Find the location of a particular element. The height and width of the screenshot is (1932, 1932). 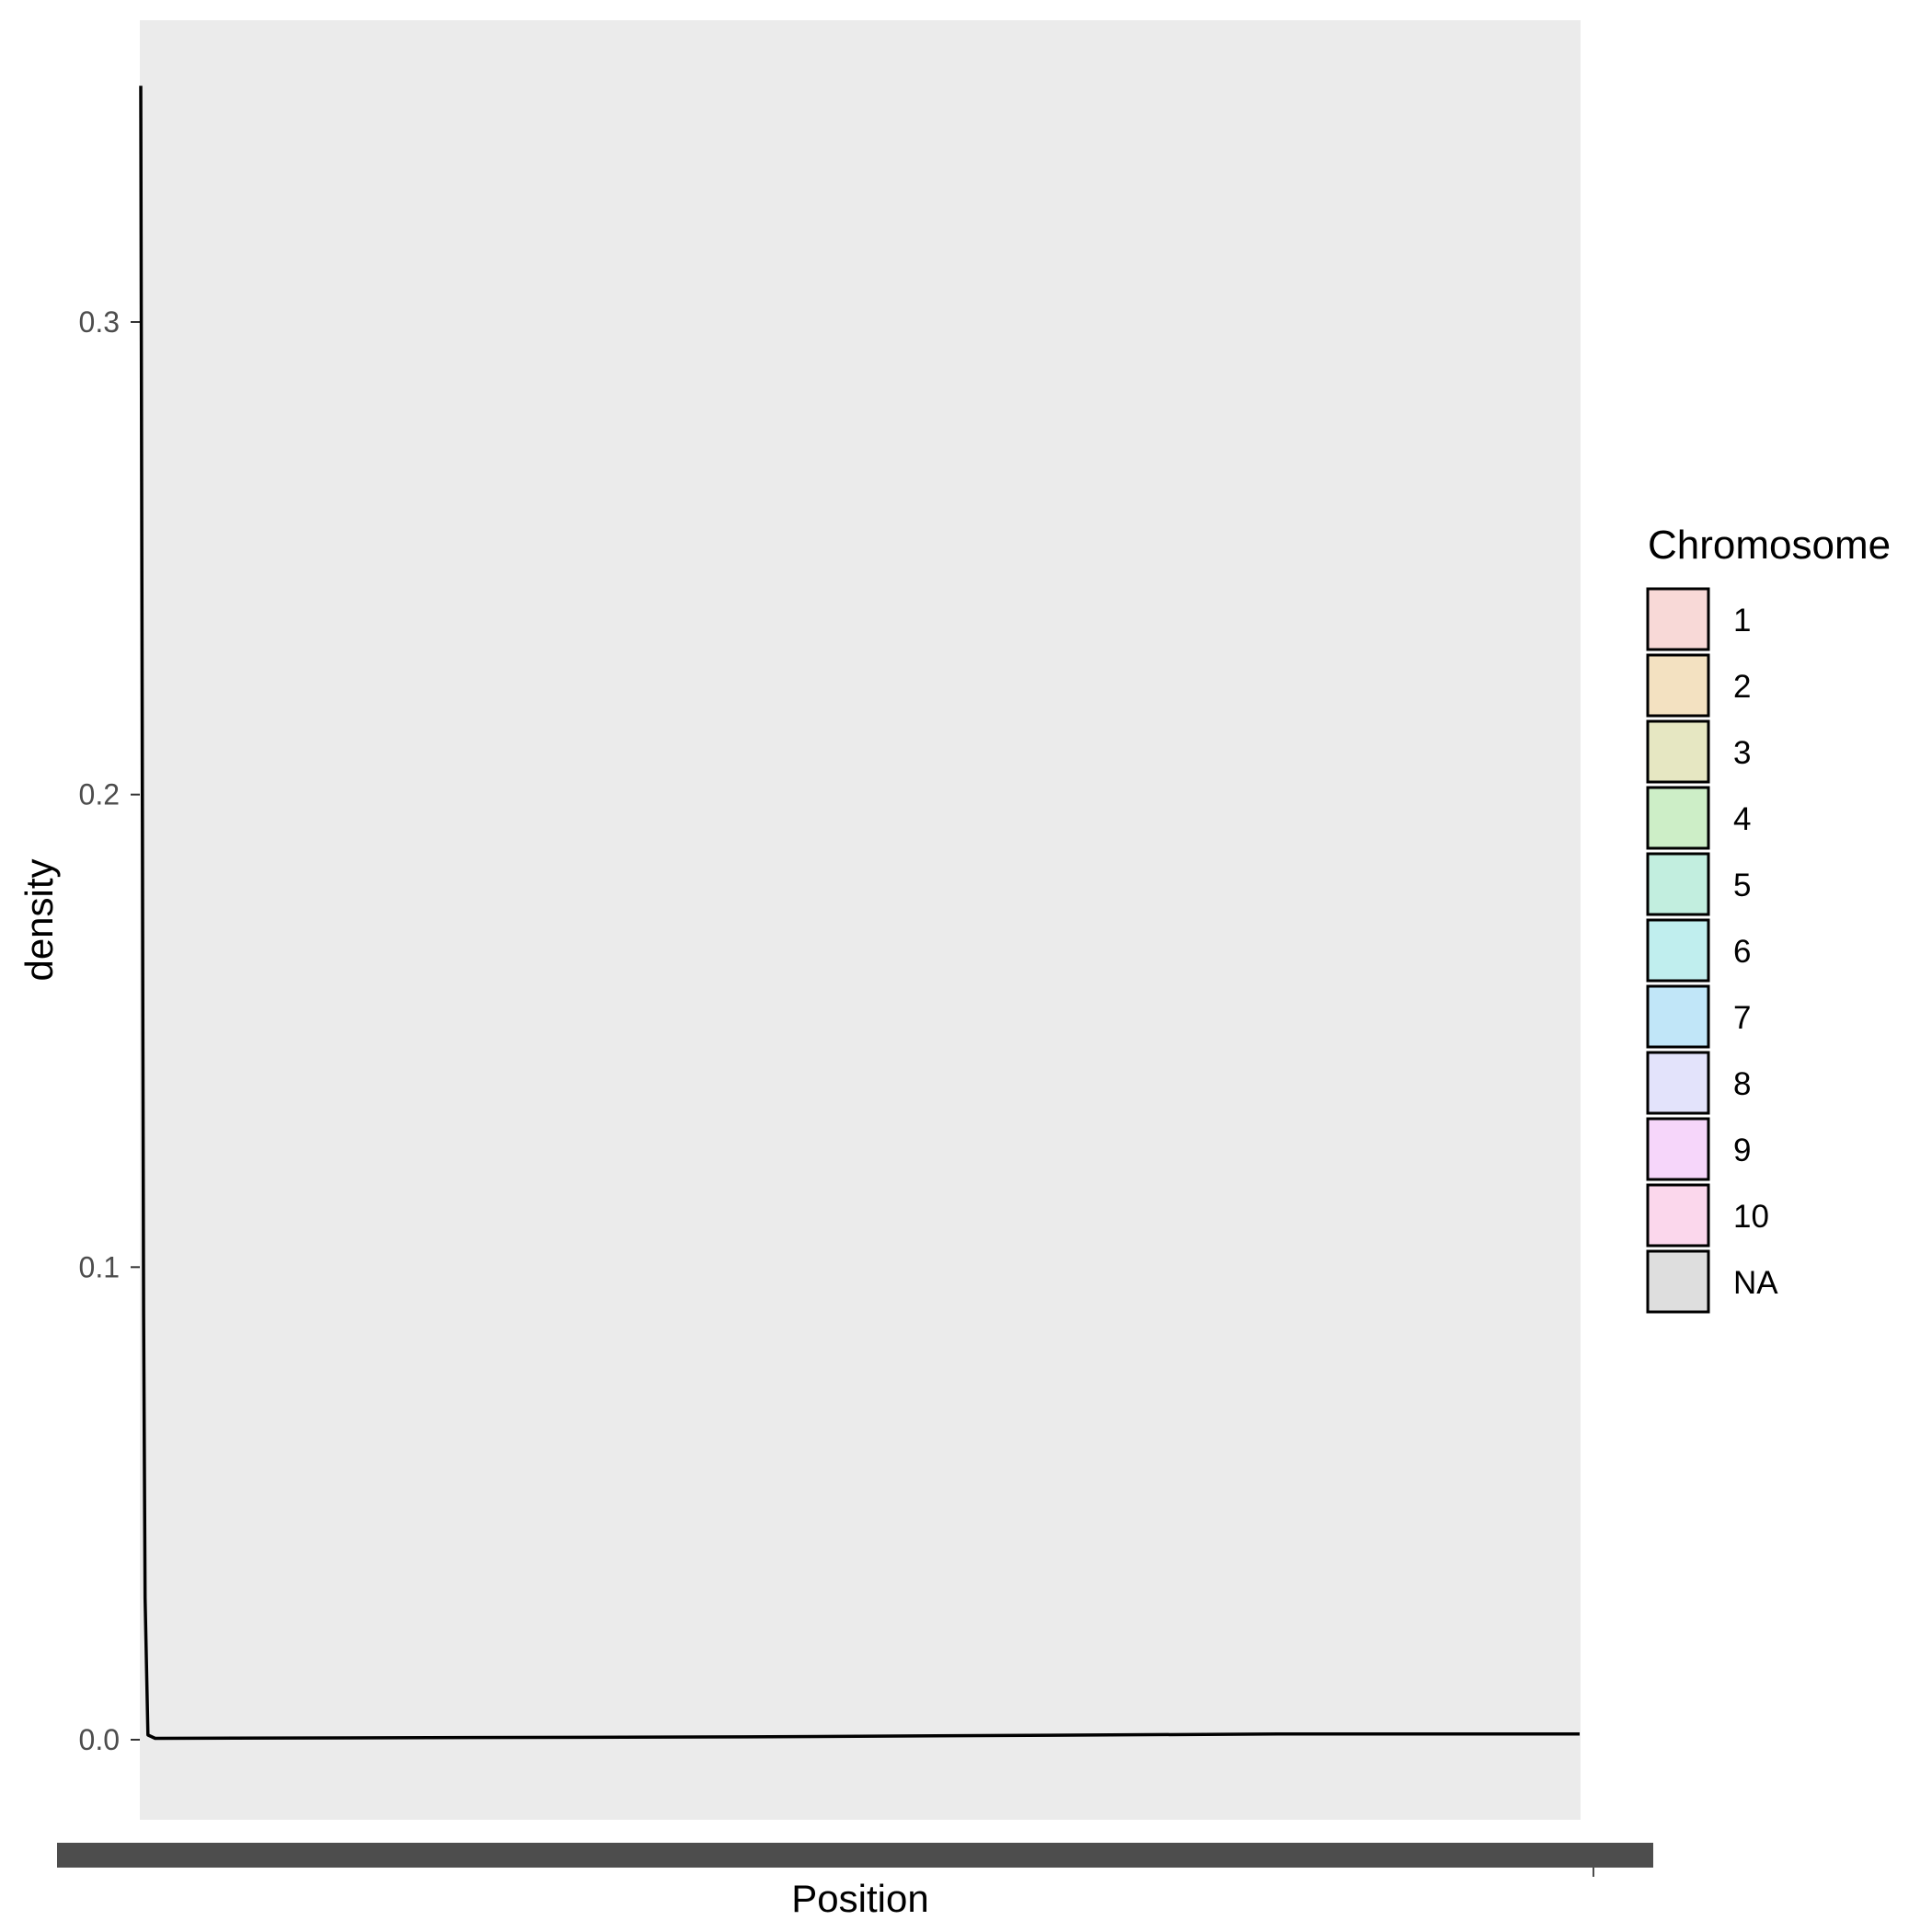

legend-title: Chromosome is located at coordinates (1769, 545).